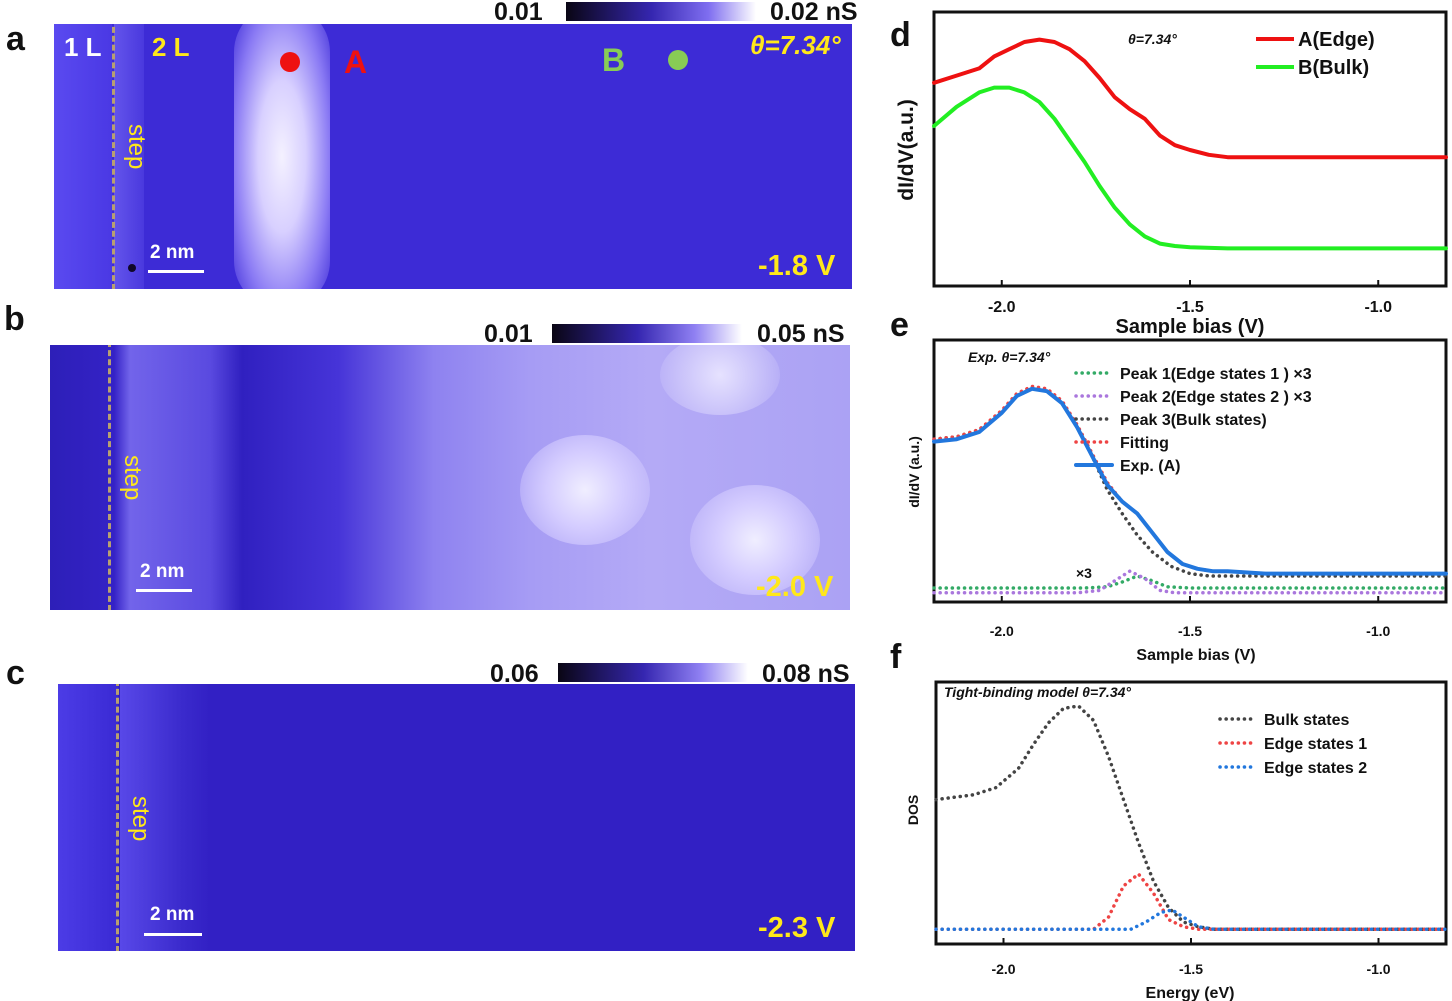 The height and width of the screenshot is (1001, 1452). Describe the element at coordinates (1191, 957) in the screenshot. I see `chart-f-ticks: -2.0 -1.5 -1.0` at that location.